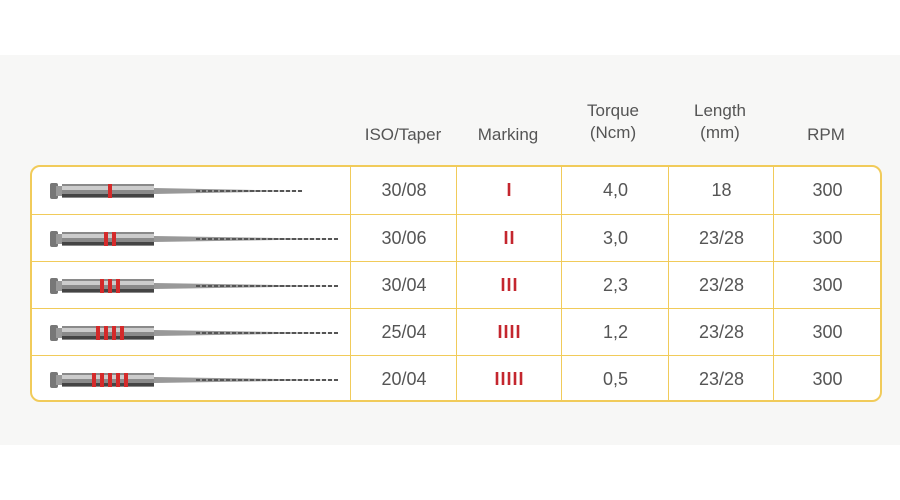 The width and height of the screenshot is (900, 500). I want to click on table-row: 25/04 IIII 1,2 23/28 300, so click(456, 332).